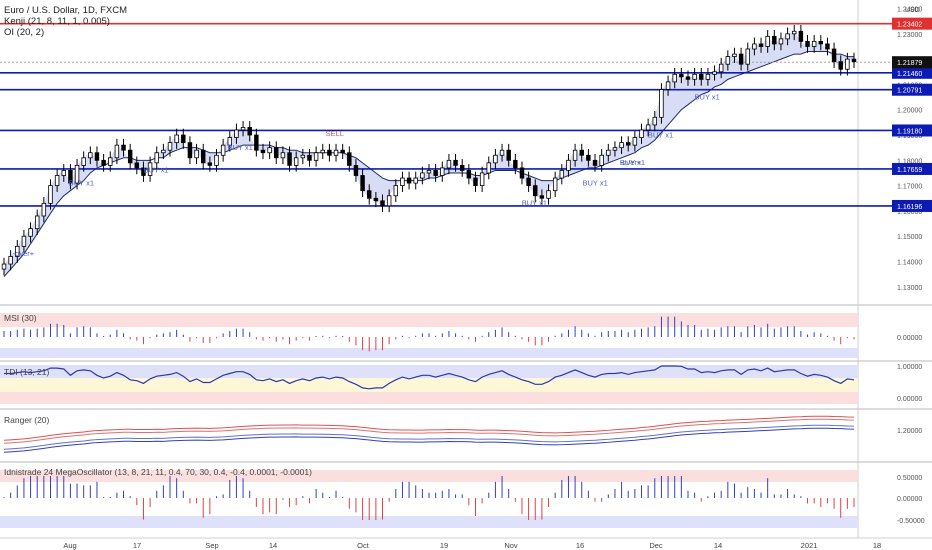 This screenshot has height=550, width=932. I want to click on level-price-label: 1.19180, so click(909, 131).